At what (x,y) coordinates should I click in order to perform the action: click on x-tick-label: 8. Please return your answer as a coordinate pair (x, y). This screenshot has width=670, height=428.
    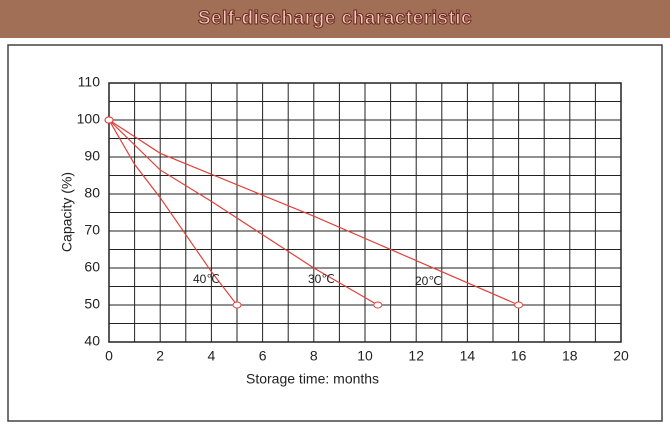
    Looking at the image, I should click on (314, 356).